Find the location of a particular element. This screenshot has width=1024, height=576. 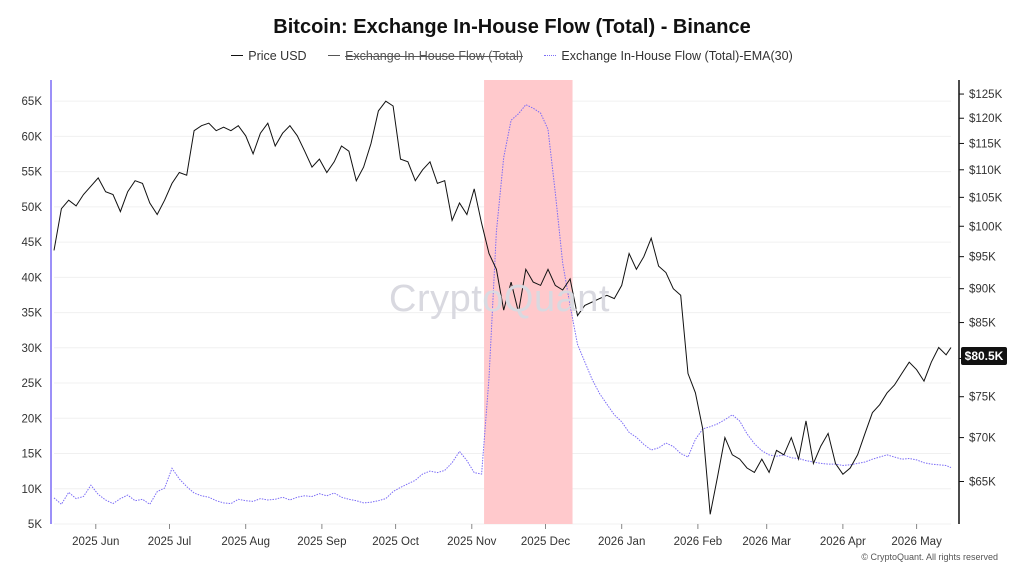

x-tick-label: 2025 Dec is located at coordinates (545, 542).